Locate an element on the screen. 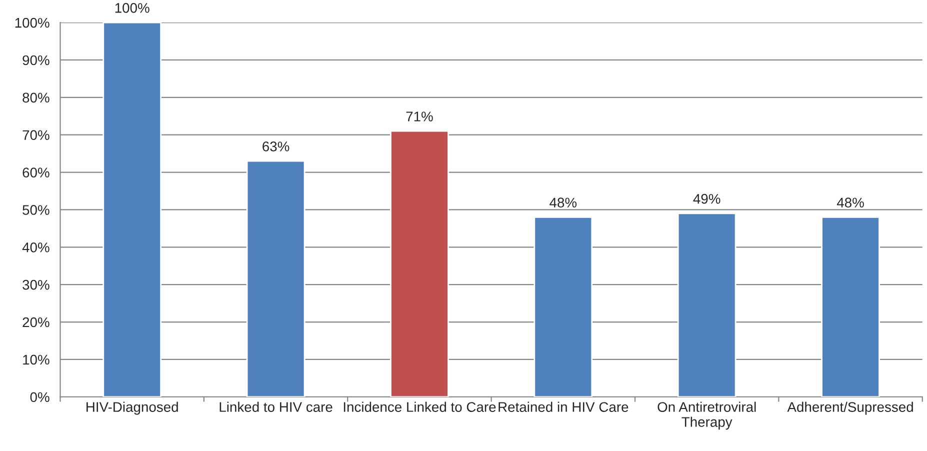 The image size is (927, 451). x-tick-label: On Antiretroviral Therapy is located at coordinates (707, 416).